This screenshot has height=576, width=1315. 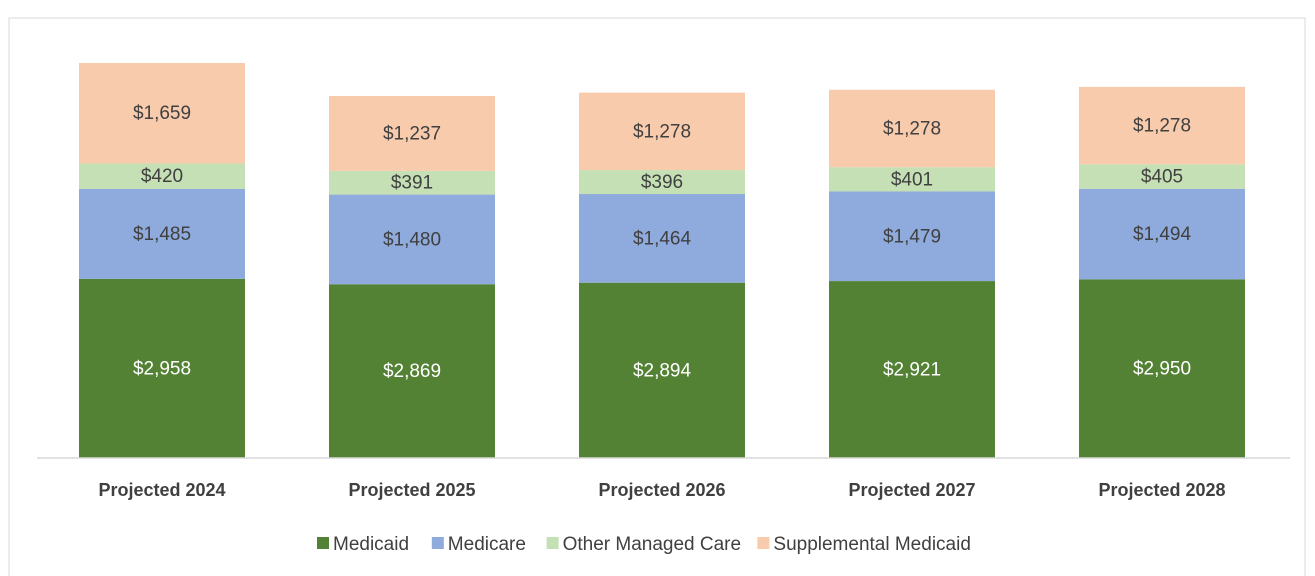 I want to click on data-label: $2,921, so click(x=912, y=370).